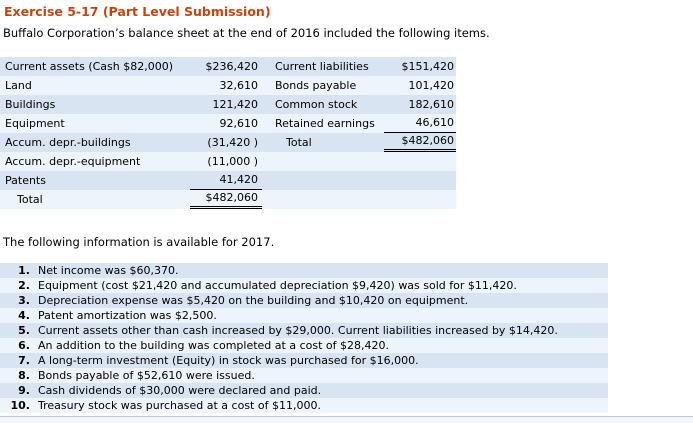 Image resolution: width=693 pixels, height=423 pixels. What do you see at coordinates (304, 375) in the screenshot?
I see `list-item: 8. Bonds payable of $52,610 were issued.` at bounding box center [304, 375].